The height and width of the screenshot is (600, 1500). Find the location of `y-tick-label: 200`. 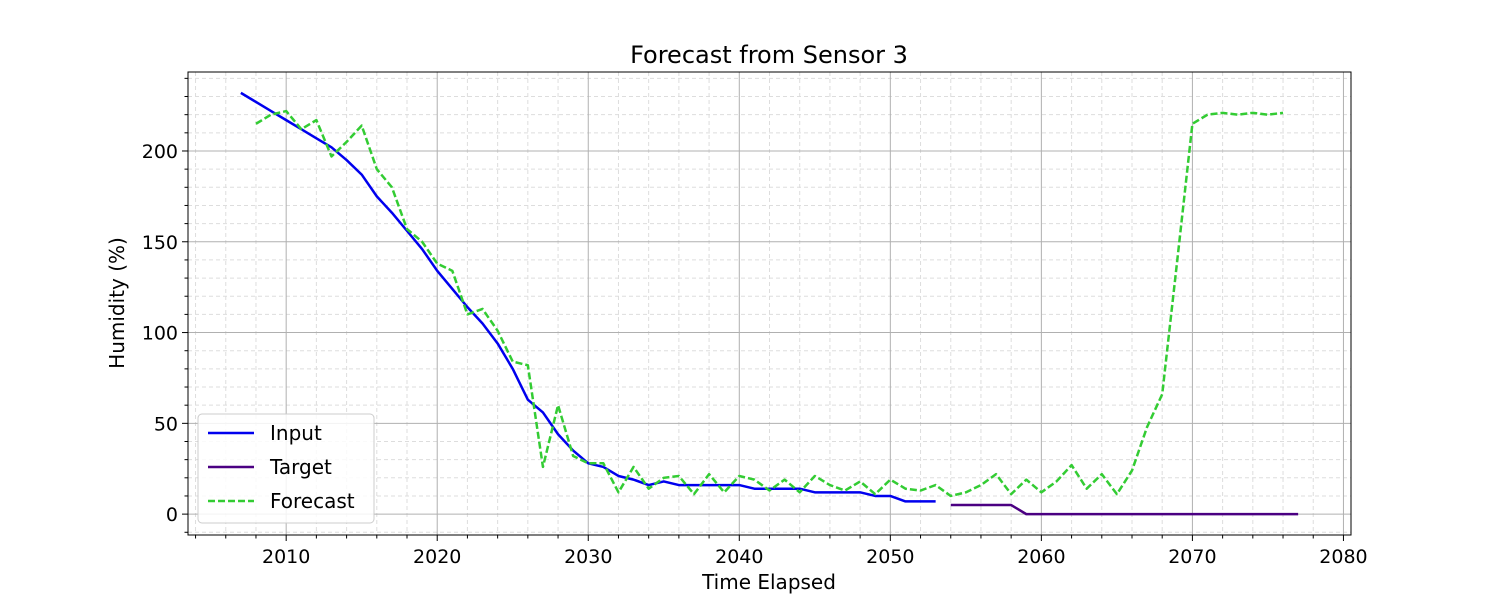

y-tick-label: 200 is located at coordinates (160, 152).